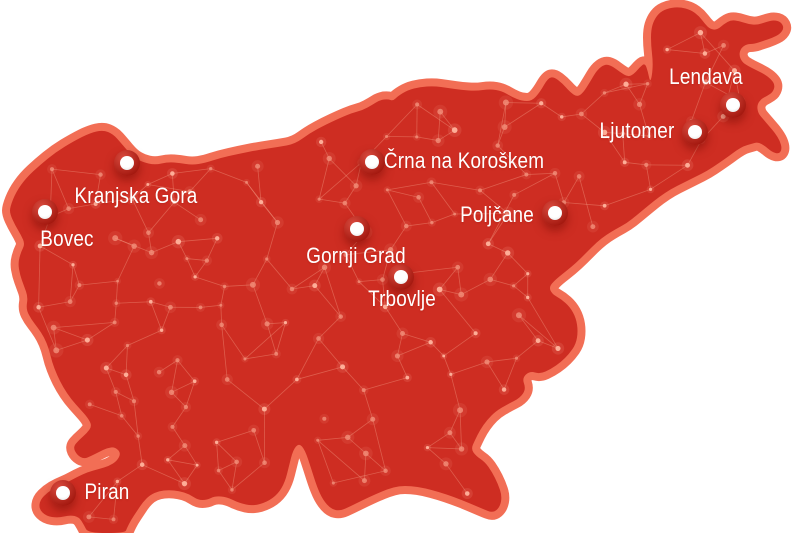 This screenshot has width=800, height=533. I want to click on city-marker-bovec, so click(45, 212).